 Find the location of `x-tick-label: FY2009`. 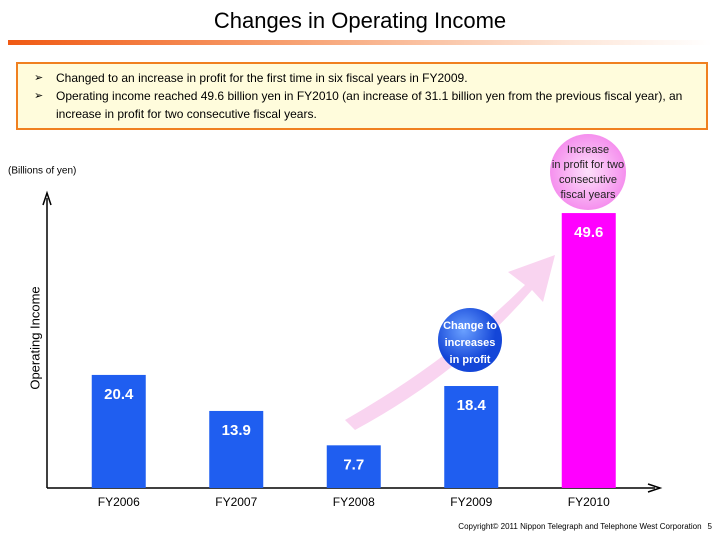

x-tick-label: FY2009 is located at coordinates (471, 502).